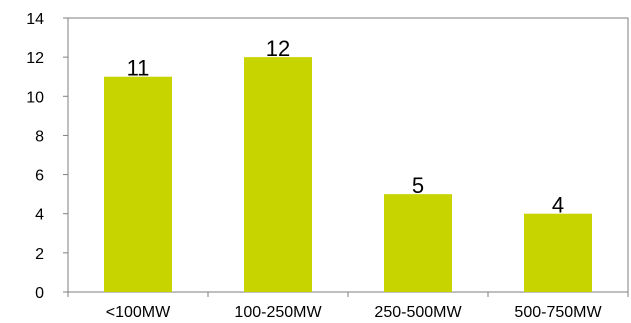  What do you see at coordinates (278, 48) in the screenshot?
I see `bar-value-label: 12` at bounding box center [278, 48].